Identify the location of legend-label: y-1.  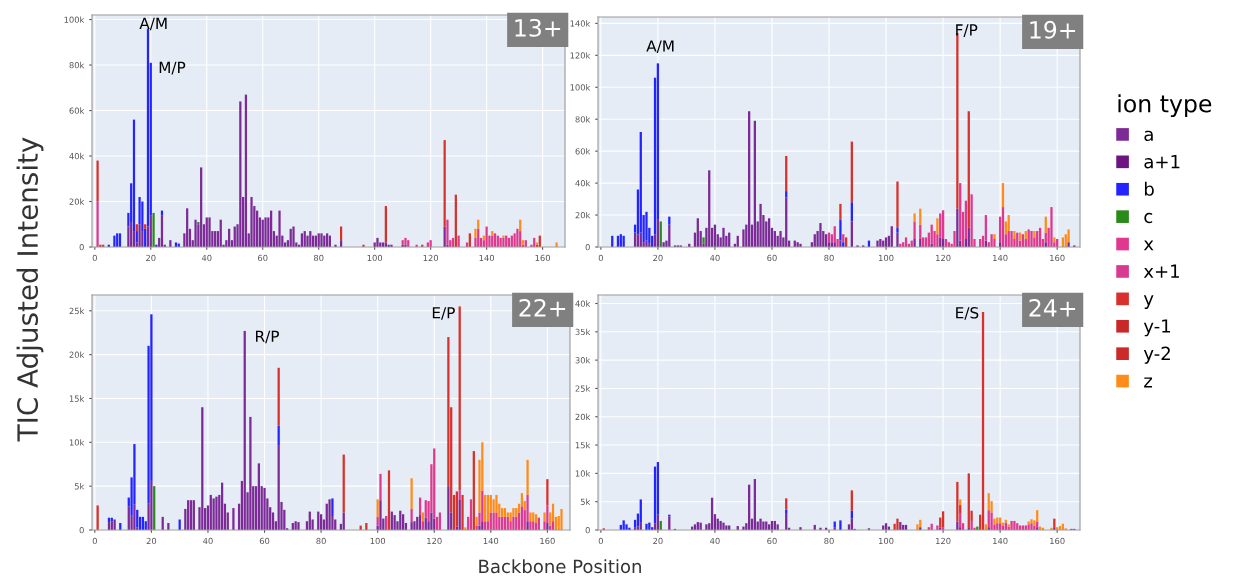
(1157, 328).